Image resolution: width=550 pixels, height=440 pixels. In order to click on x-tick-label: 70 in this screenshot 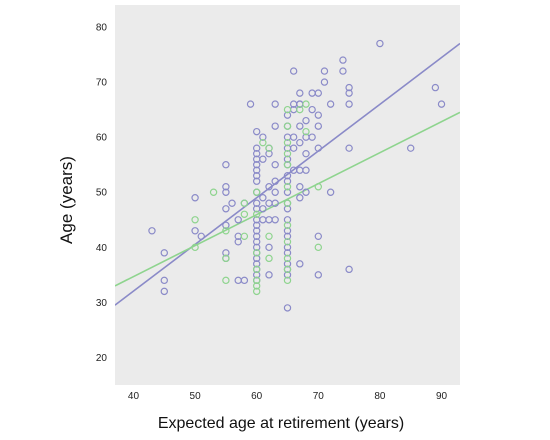, I will do `click(319, 396)`.